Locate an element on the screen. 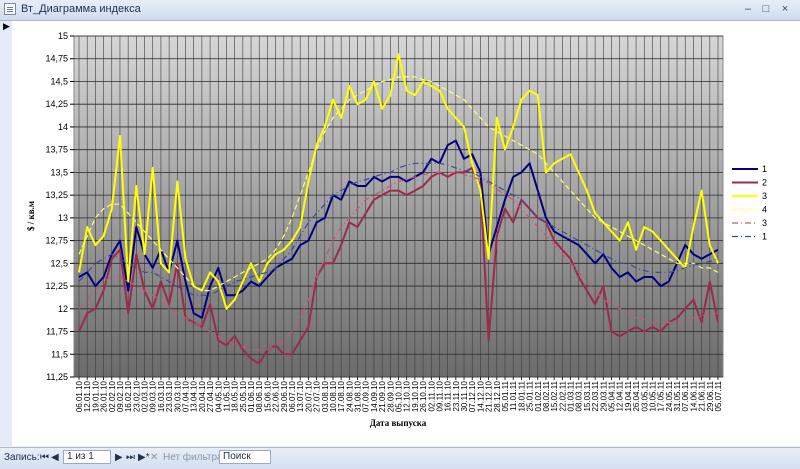 This screenshot has height=469, width=800. x-tick-label: 25.01.11 is located at coordinates (530, 395).